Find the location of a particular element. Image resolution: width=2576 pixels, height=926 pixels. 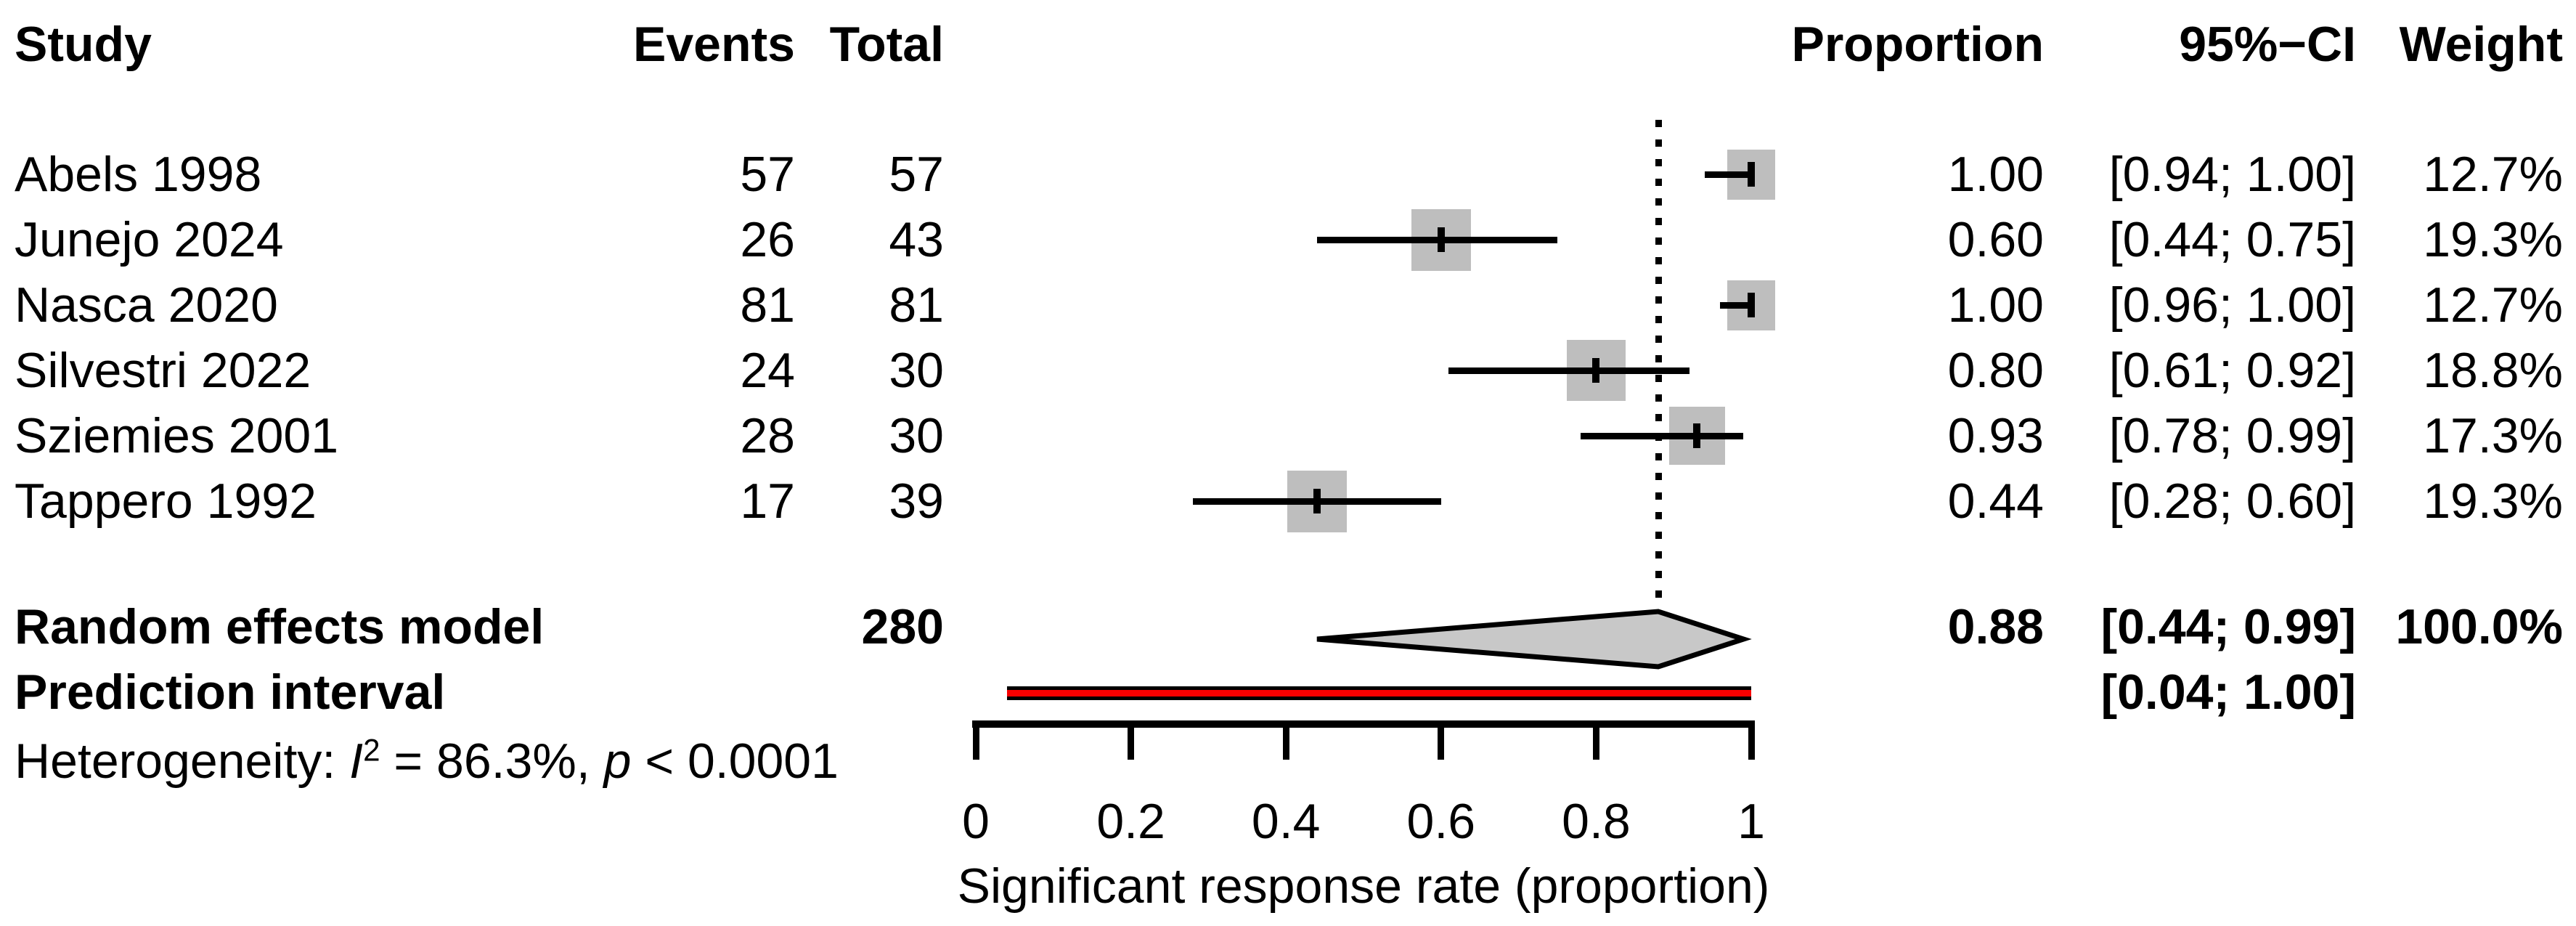

events-value: 26 is located at coordinates (767, 240).